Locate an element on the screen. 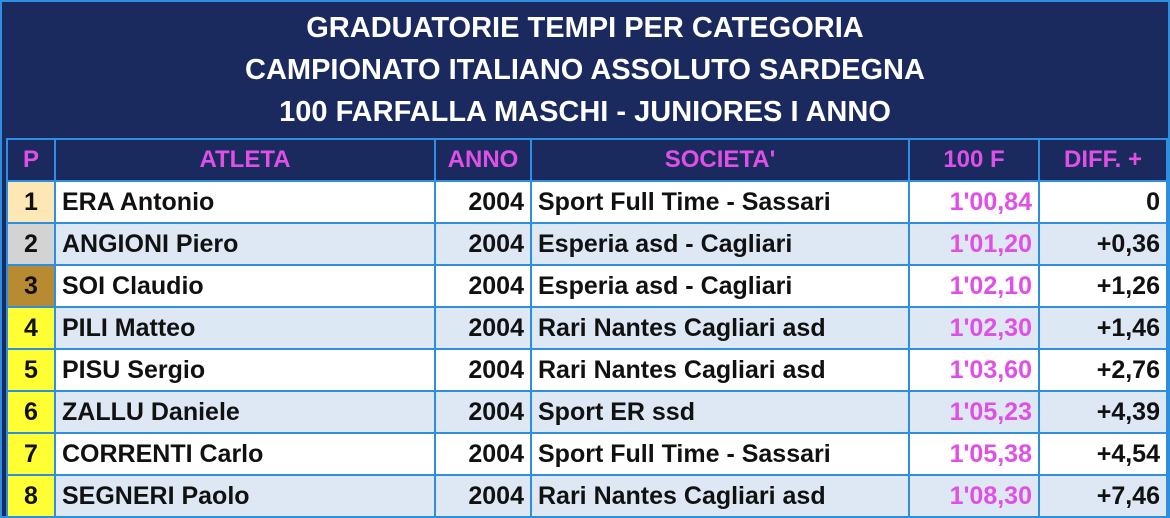 The width and height of the screenshot is (1170, 518). title-line-3: 100 FARFALLA MASCHI - JUNIORES I ANNO is located at coordinates (585, 112).